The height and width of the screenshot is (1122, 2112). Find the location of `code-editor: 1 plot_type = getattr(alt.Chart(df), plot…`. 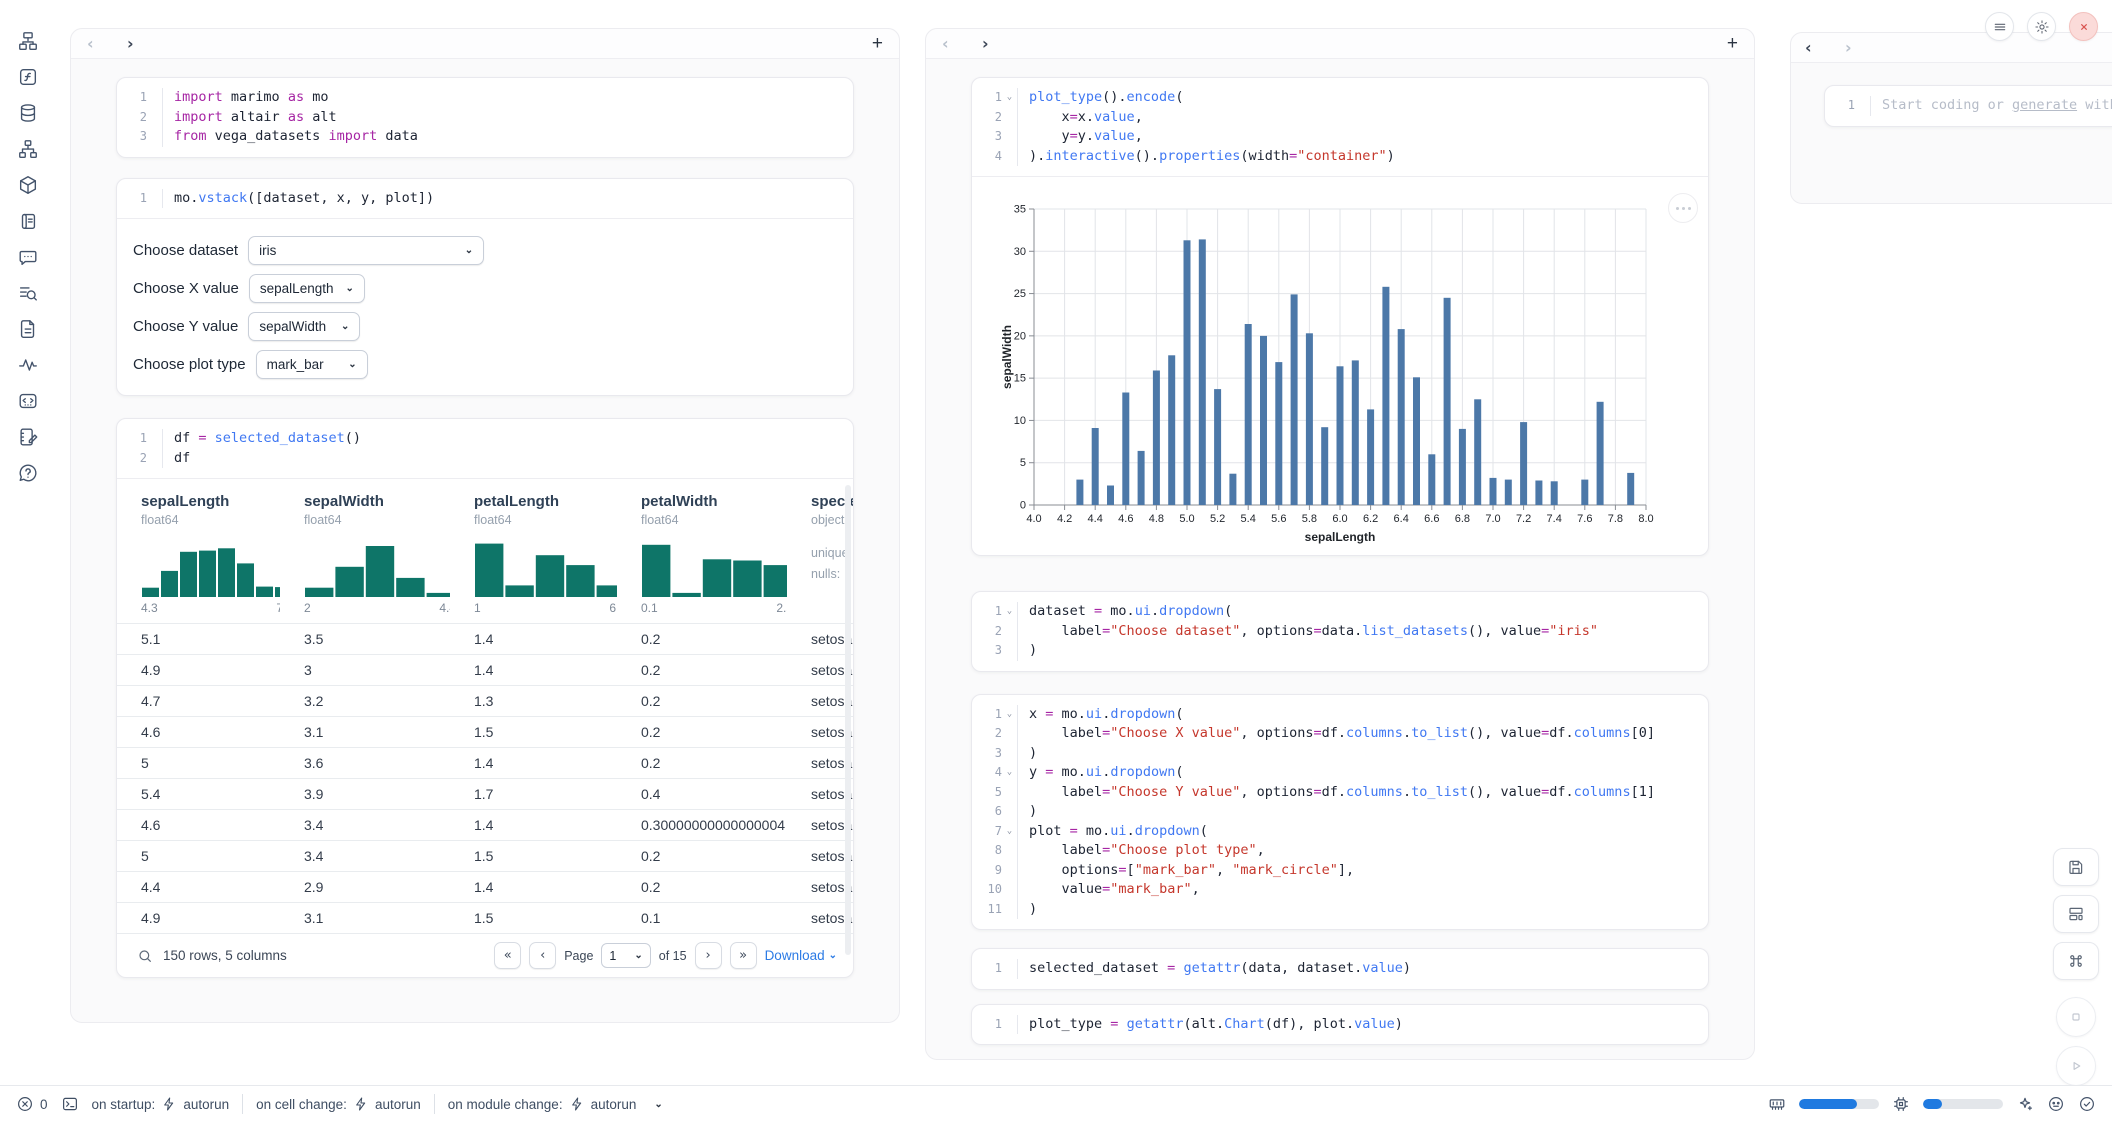

code-editor: 1 plot_type = getattr(alt.Chart(df), plot… is located at coordinates (1340, 1025).